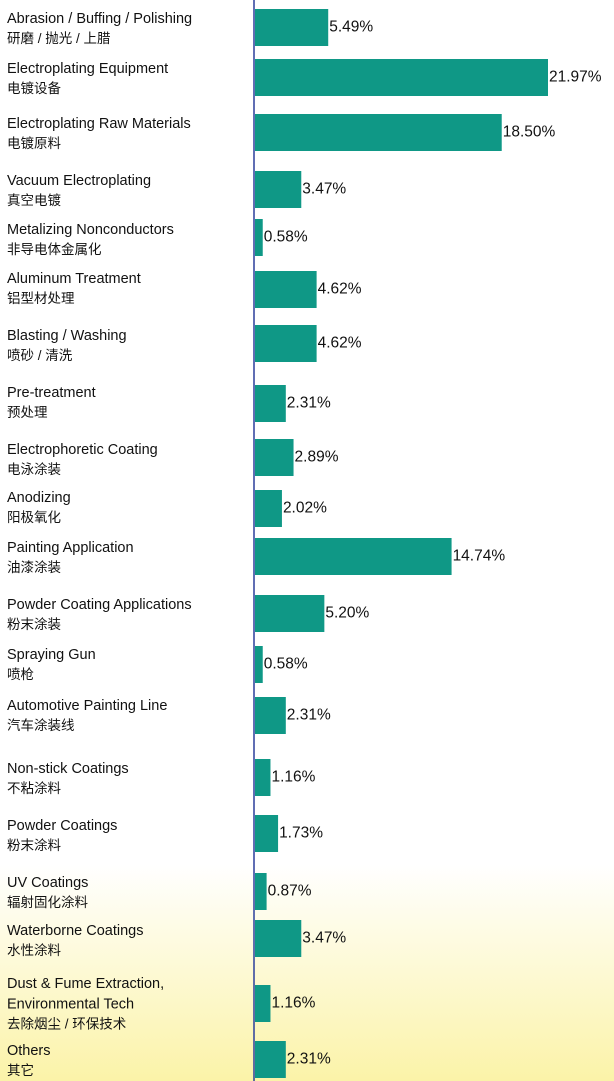 Image resolution: width=614 pixels, height=1081 pixels. Describe the element at coordinates (79, 181) in the screenshot. I see `category-label: Vacuum Electroplating` at that location.